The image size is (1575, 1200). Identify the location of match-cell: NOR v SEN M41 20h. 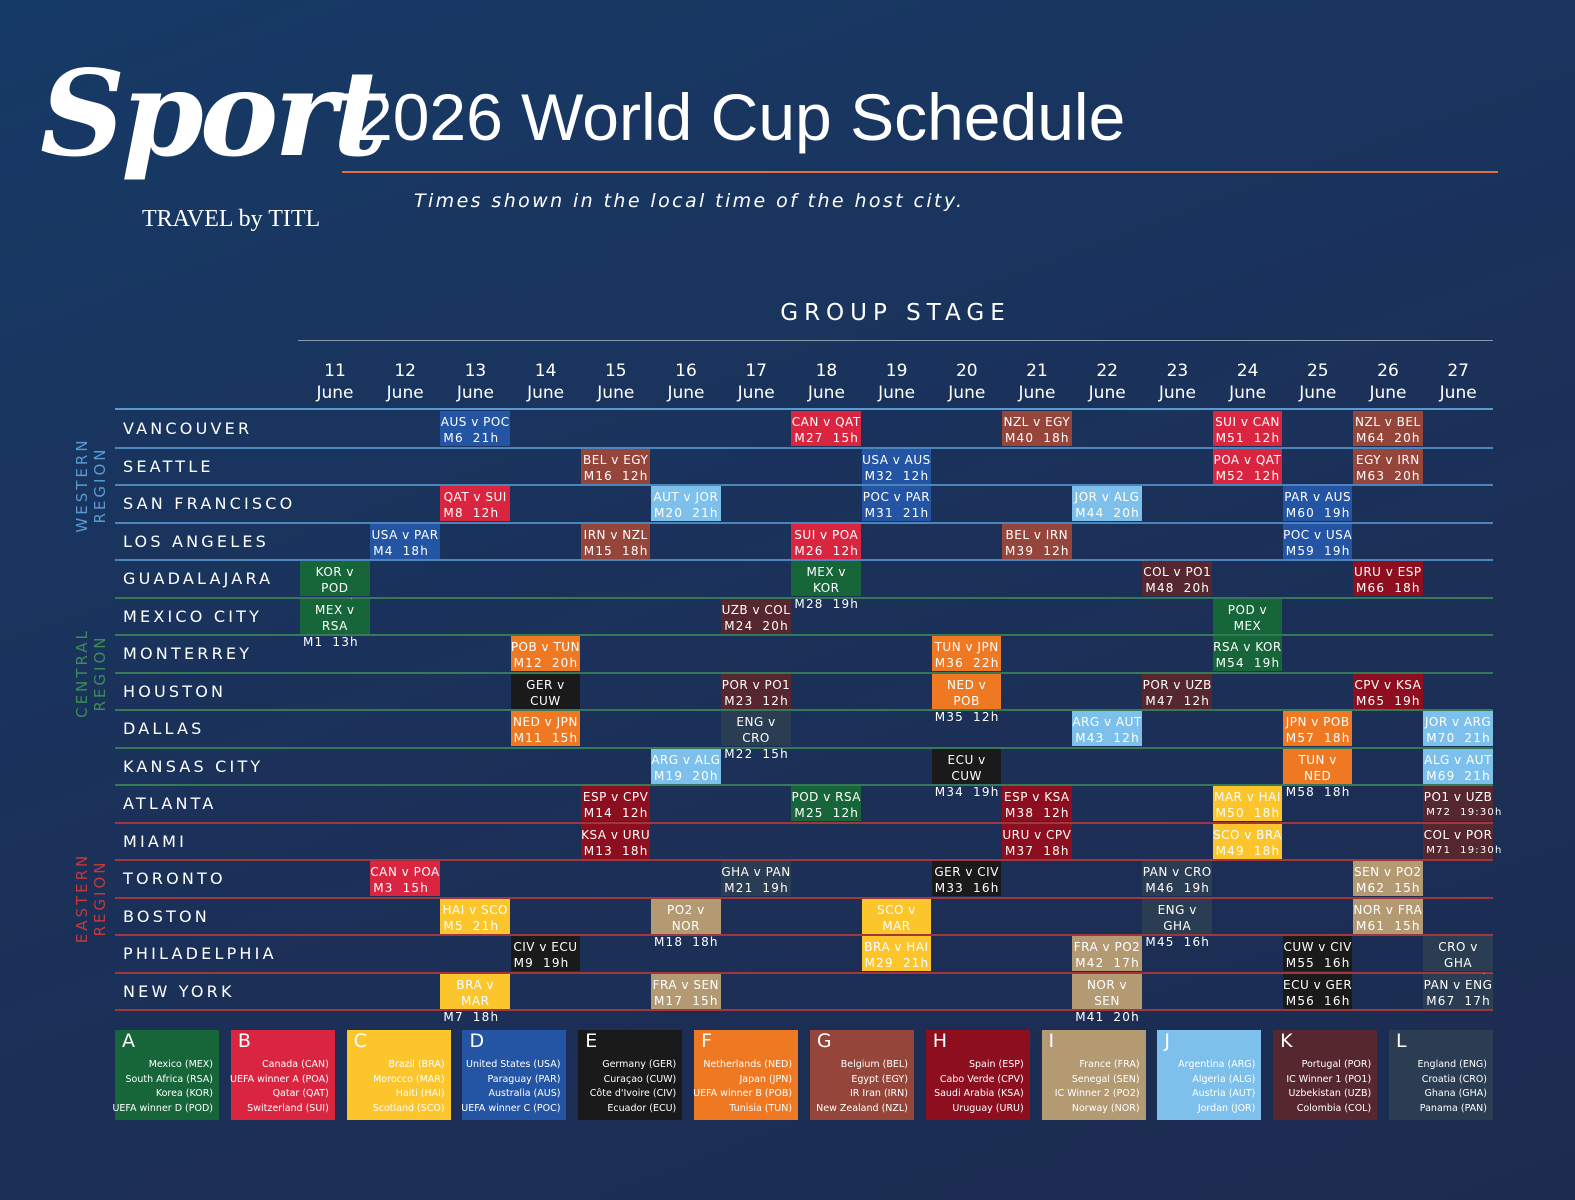
(1107, 998).